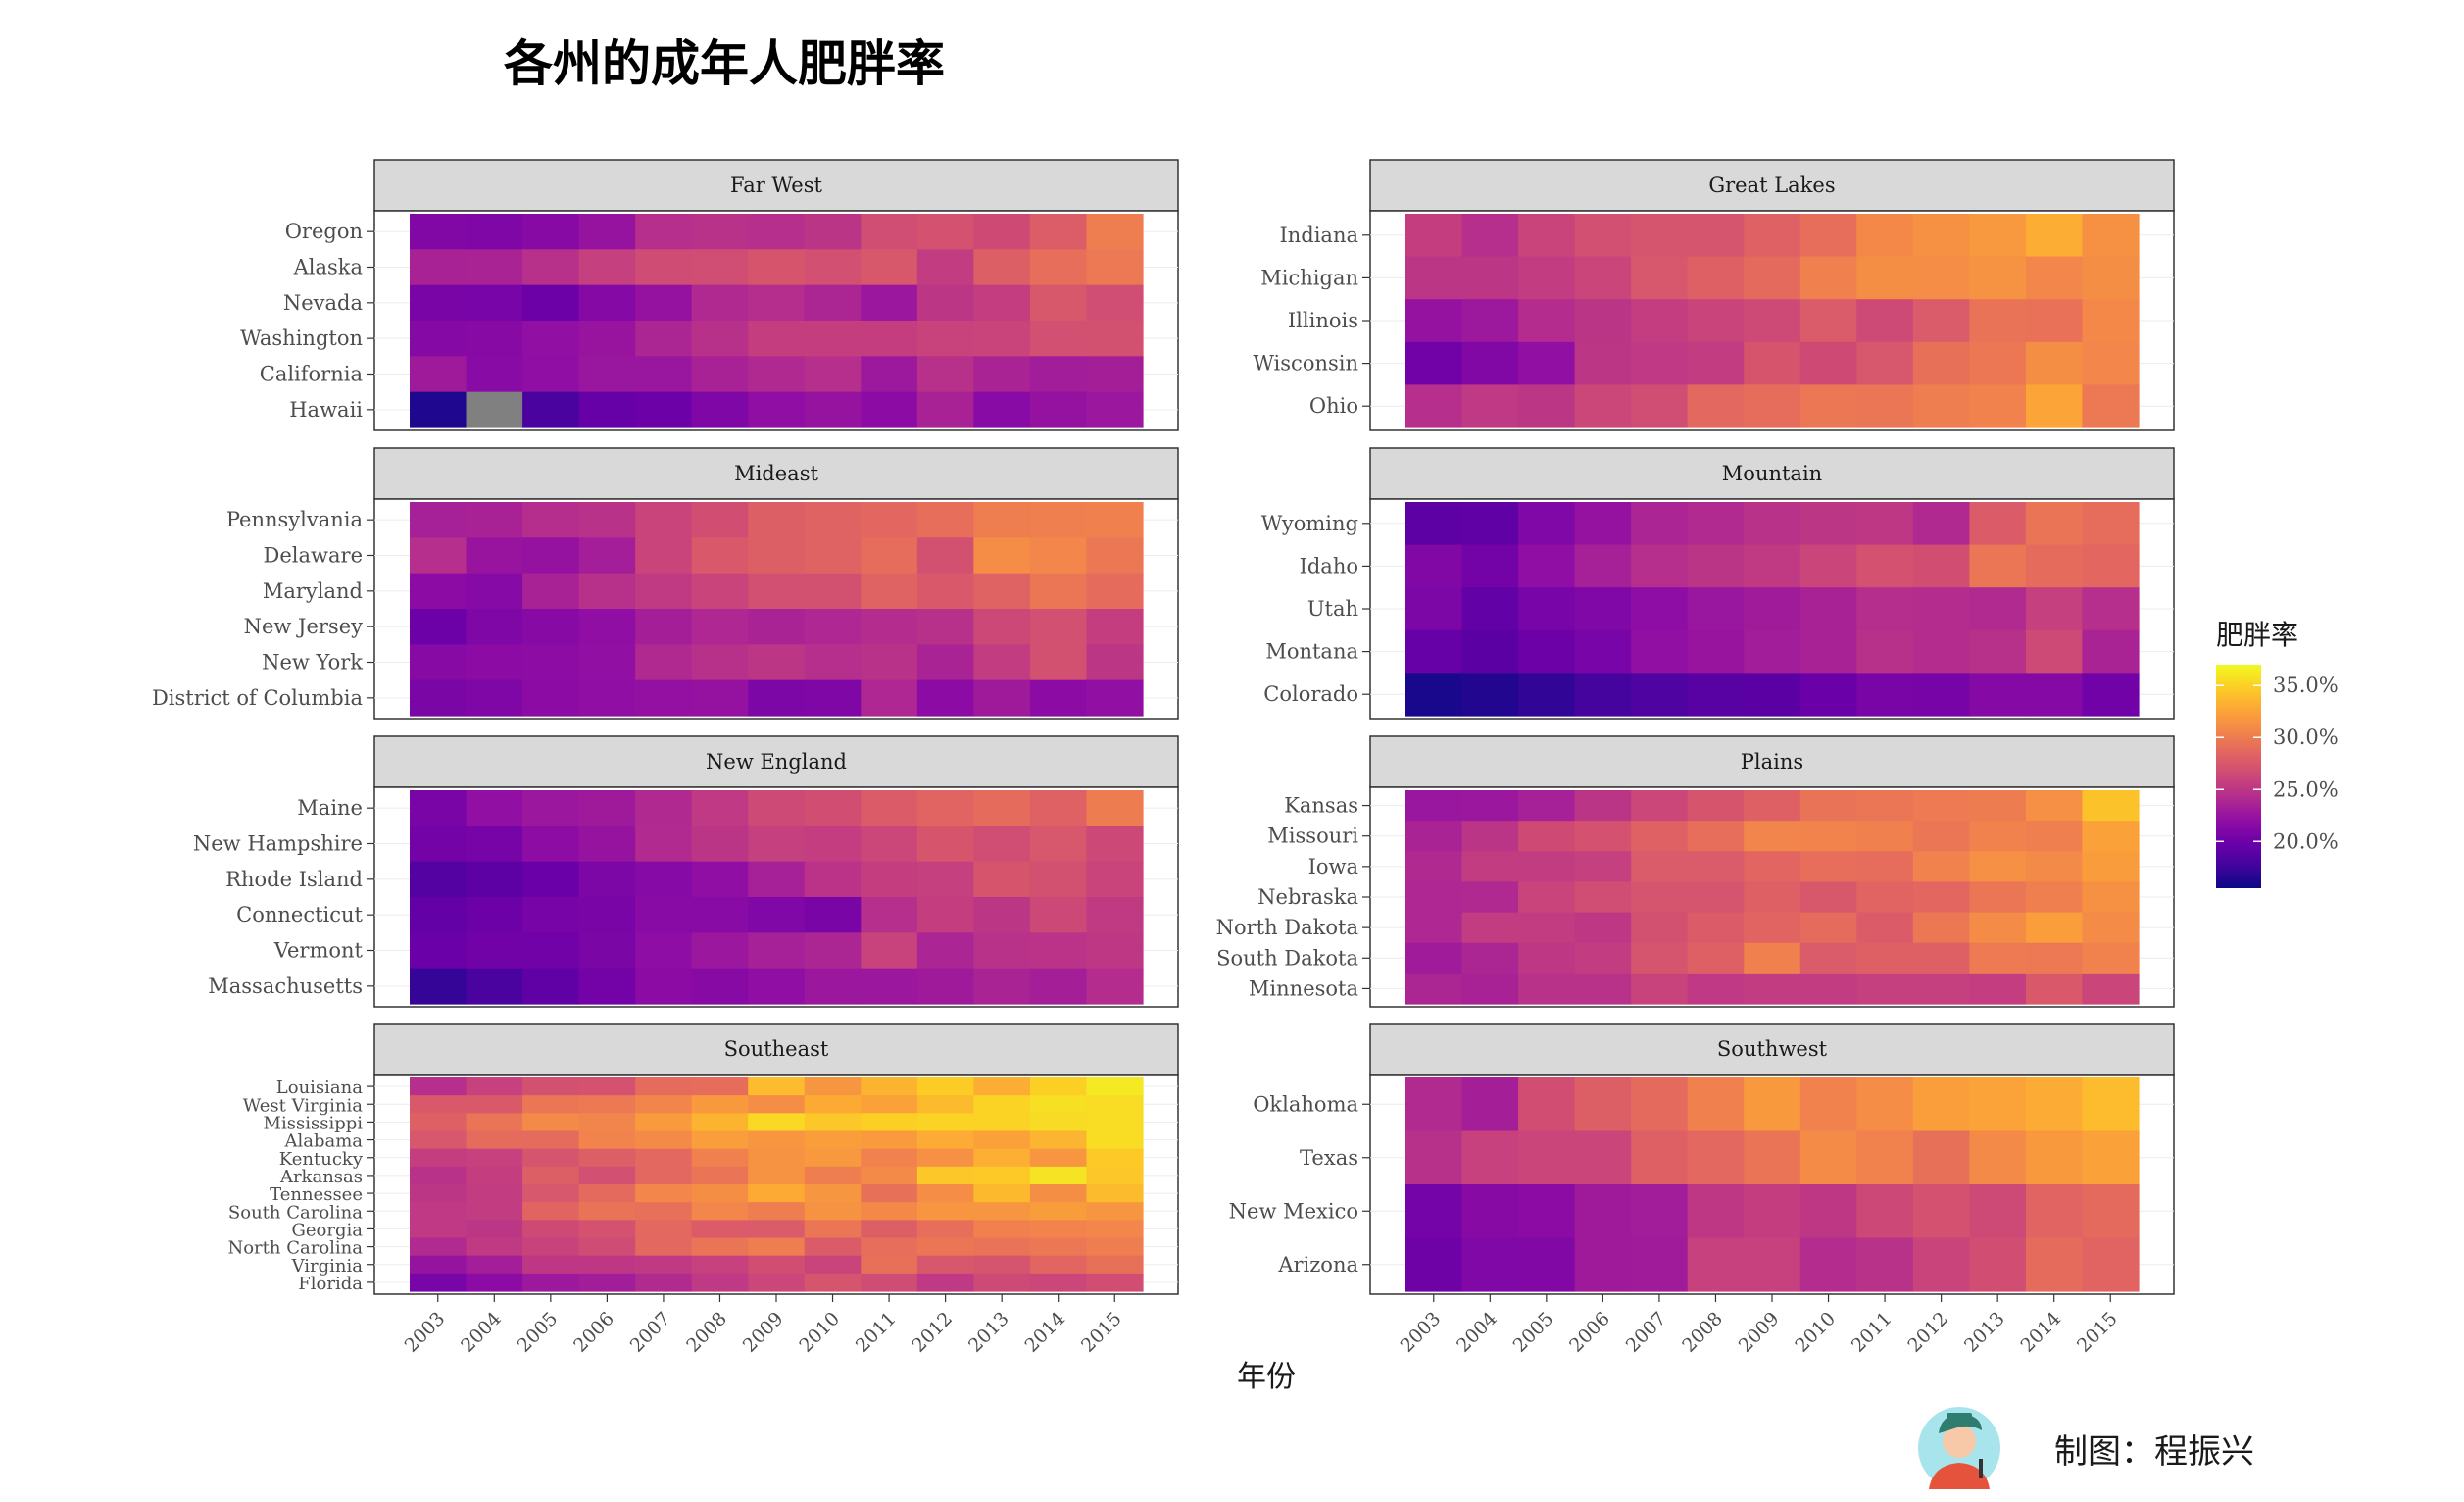 The width and height of the screenshot is (2464, 1502). What do you see at coordinates (1305, 364) in the screenshot?
I see `state-label: Wisconsin` at bounding box center [1305, 364].